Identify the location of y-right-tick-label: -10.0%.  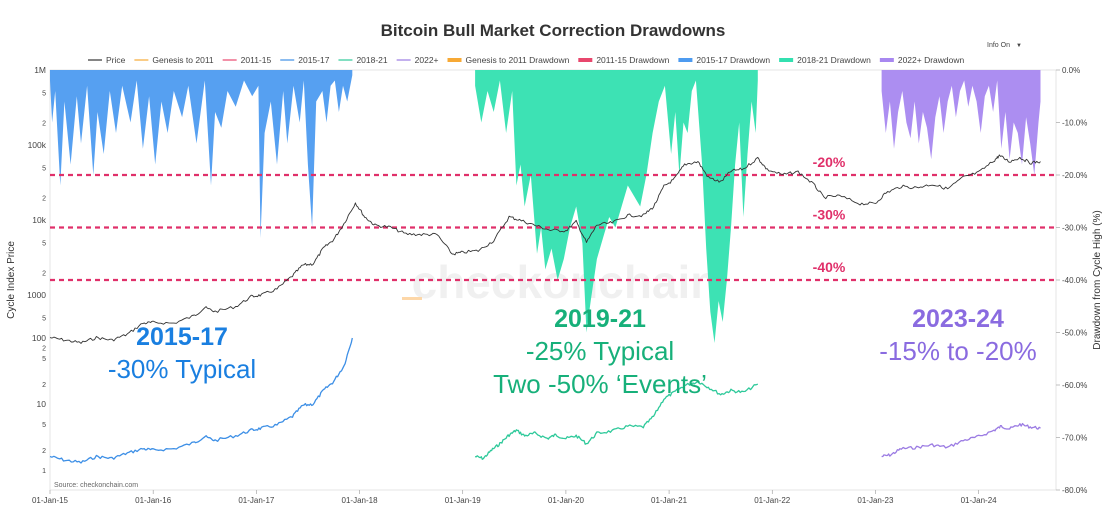
(1074, 123).